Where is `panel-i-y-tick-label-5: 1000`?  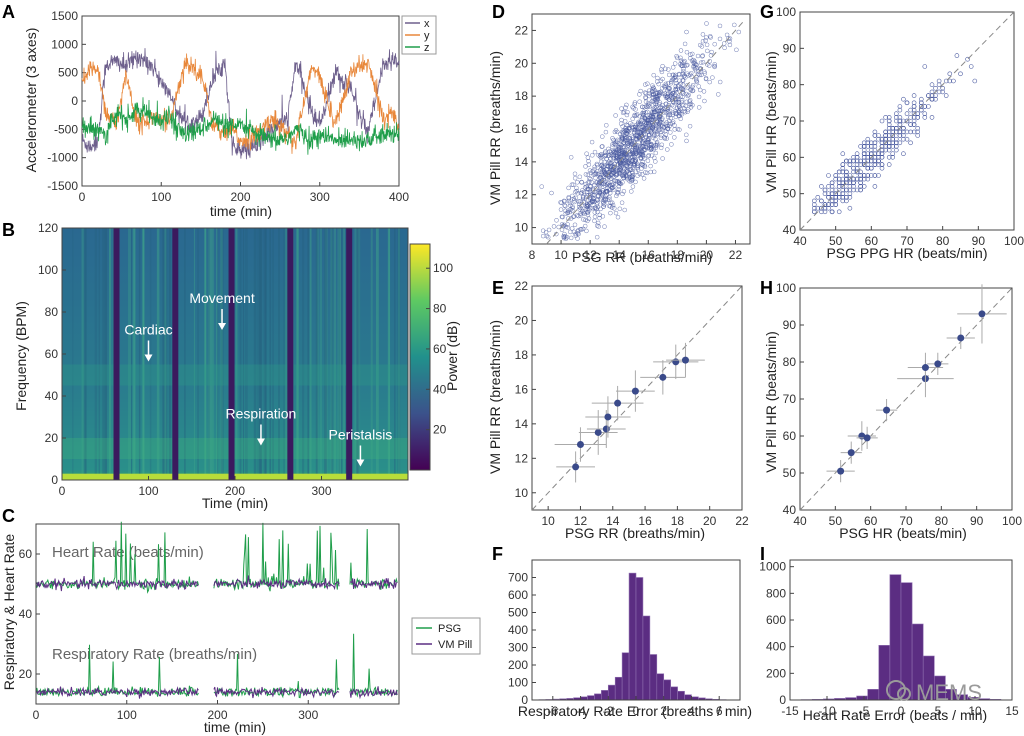
panel-i-y-tick-label-5: 1000 is located at coordinates (772, 567).